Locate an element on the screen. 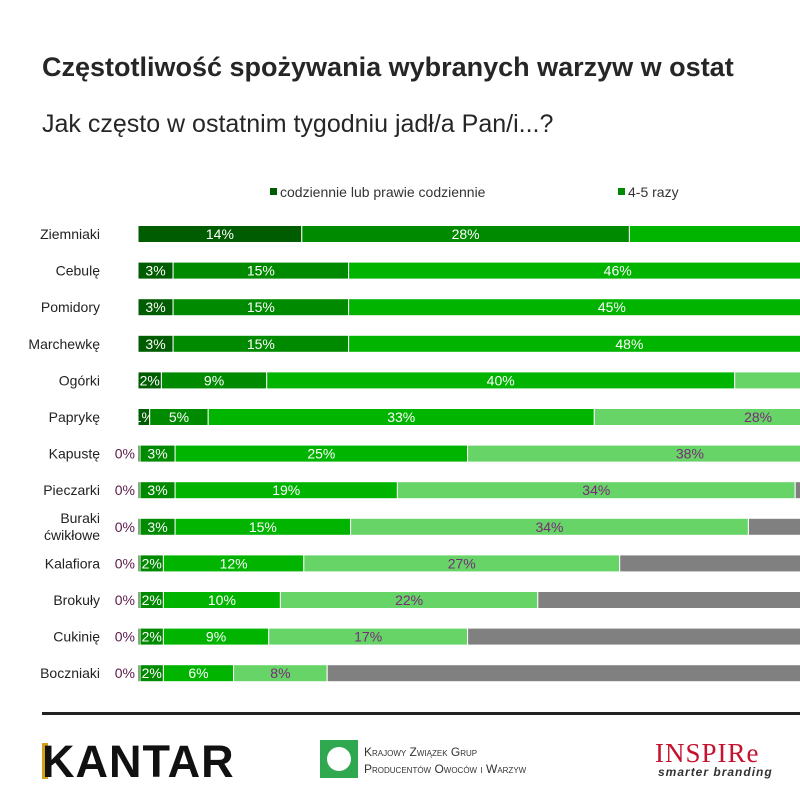 This screenshot has height=800, width=800. data-label: 38% is located at coordinates (690, 454).